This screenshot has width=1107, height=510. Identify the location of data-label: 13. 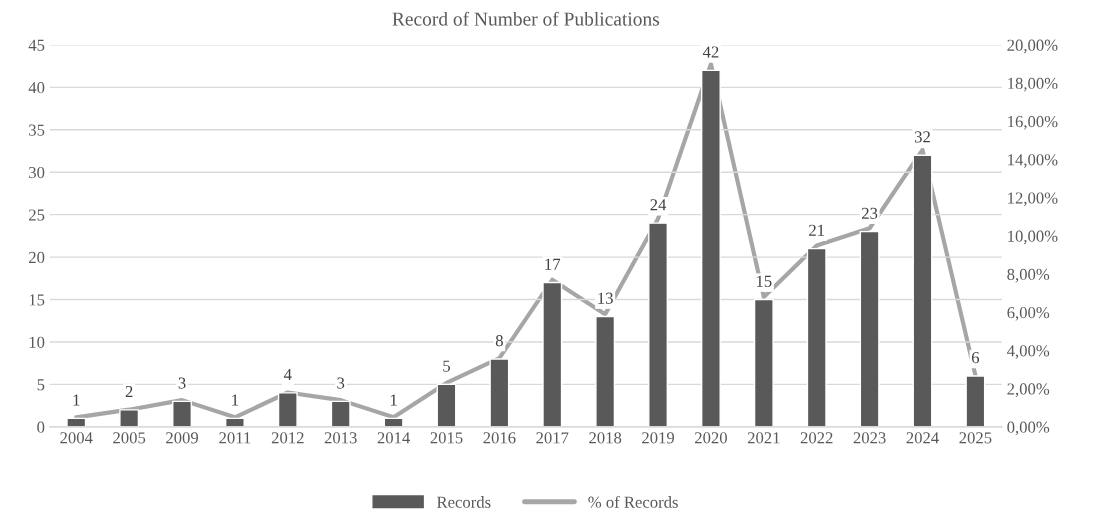
(605, 298).